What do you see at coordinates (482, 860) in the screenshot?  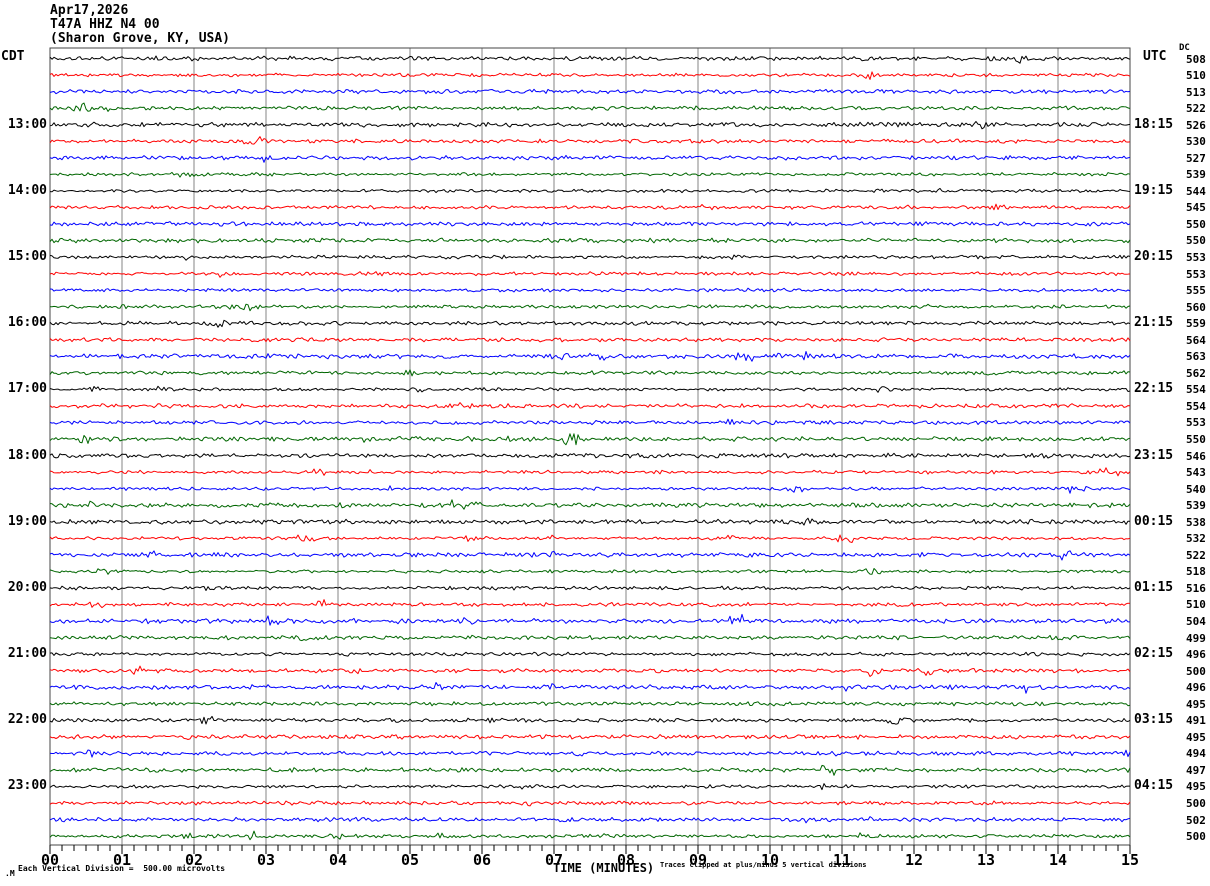 I see `x-tick-label: 06` at bounding box center [482, 860].